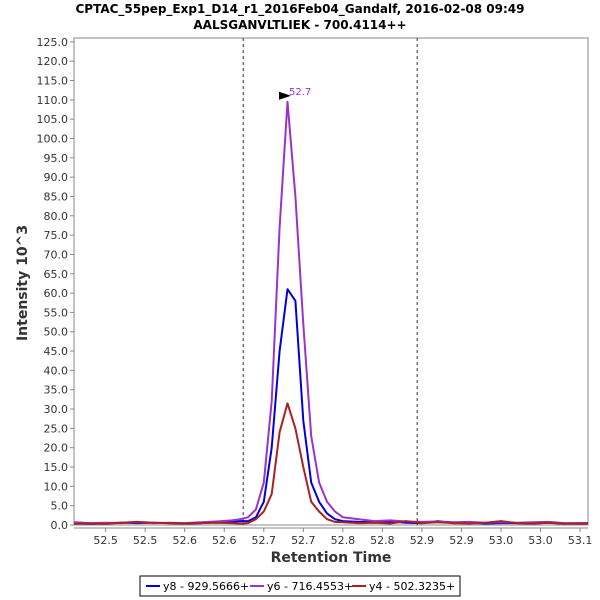 Image resolution: width=600 pixels, height=600 pixels. I want to click on y-tick-label: 75.0, so click(56, 235).